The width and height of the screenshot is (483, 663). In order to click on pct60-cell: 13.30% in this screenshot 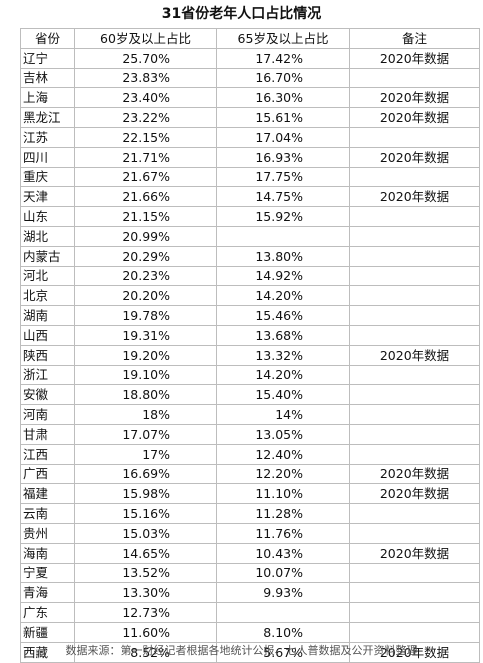, I will do `click(145, 593)`.